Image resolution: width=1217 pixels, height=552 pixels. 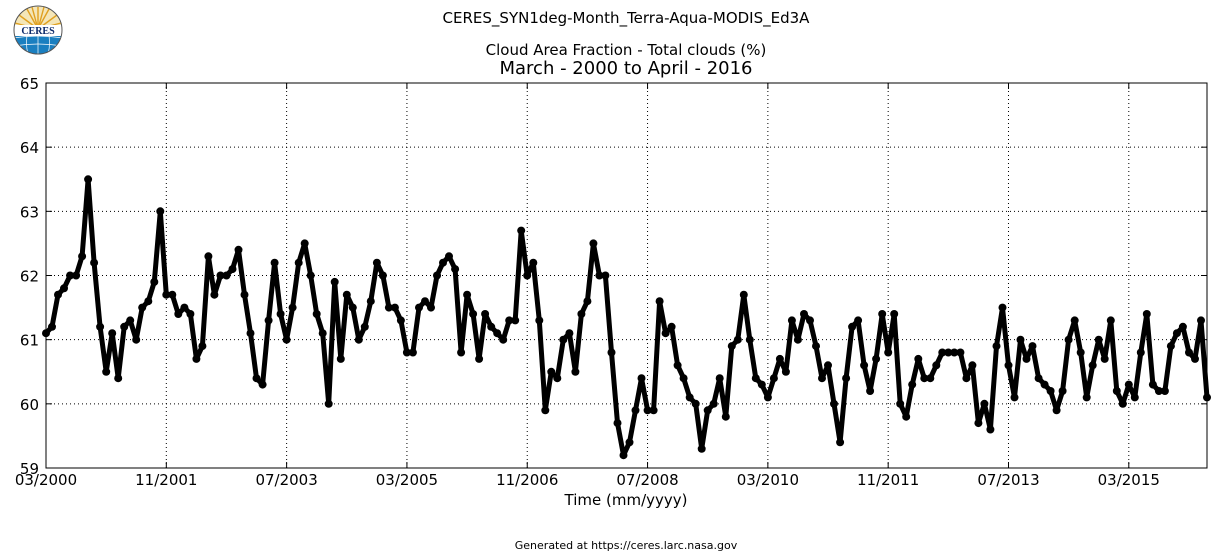 What do you see at coordinates (29, 469) in the screenshot?
I see `y-tick-label: 59` at bounding box center [29, 469].